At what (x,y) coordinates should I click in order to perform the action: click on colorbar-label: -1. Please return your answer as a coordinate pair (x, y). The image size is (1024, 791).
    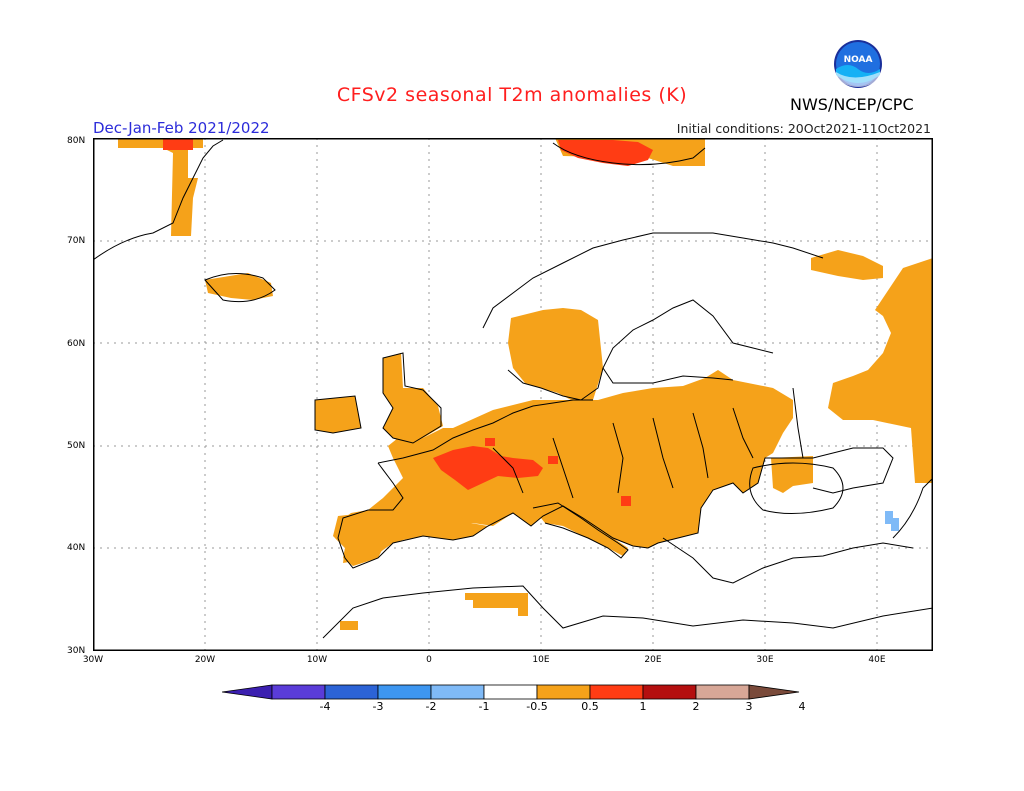
    Looking at the image, I should click on (484, 706).